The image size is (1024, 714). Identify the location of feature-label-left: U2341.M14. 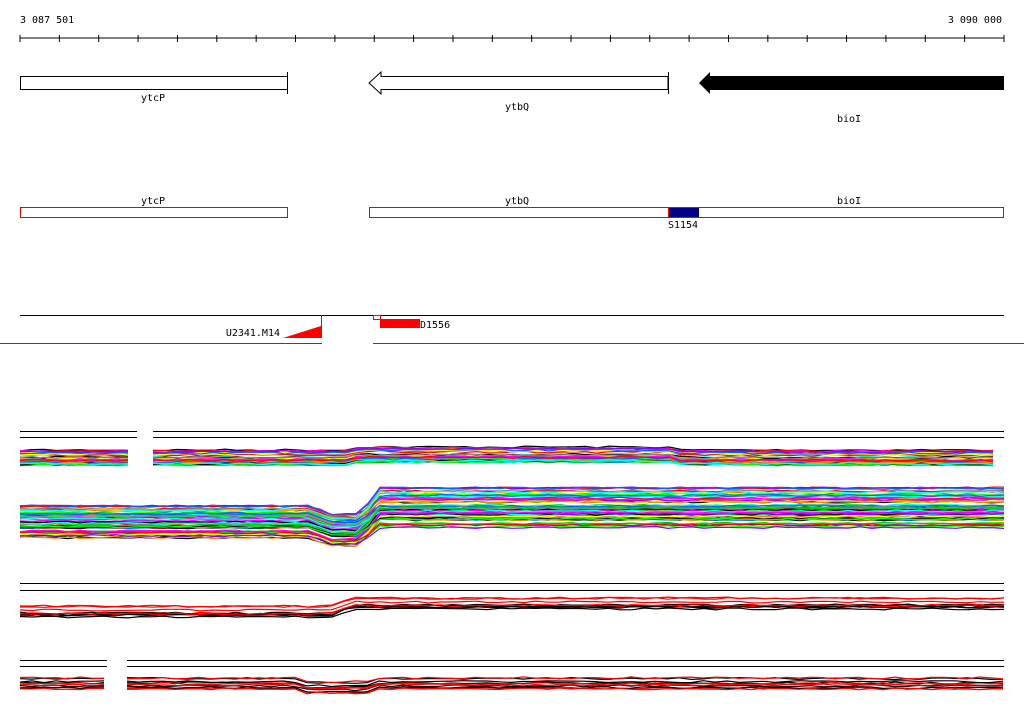
(253, 333).